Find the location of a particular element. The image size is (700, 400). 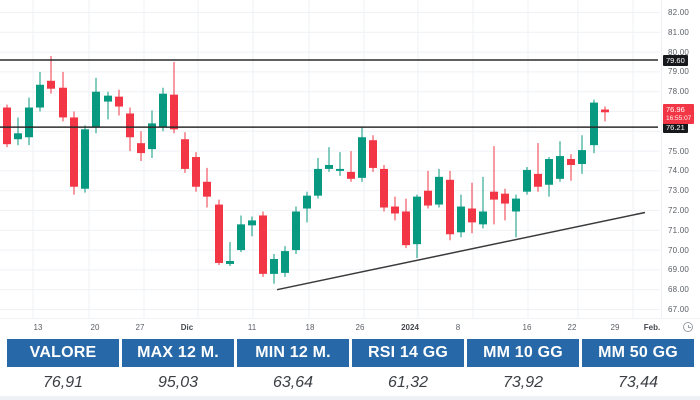

price-level-tag: 76.21 is located at coordinates (675, 127).